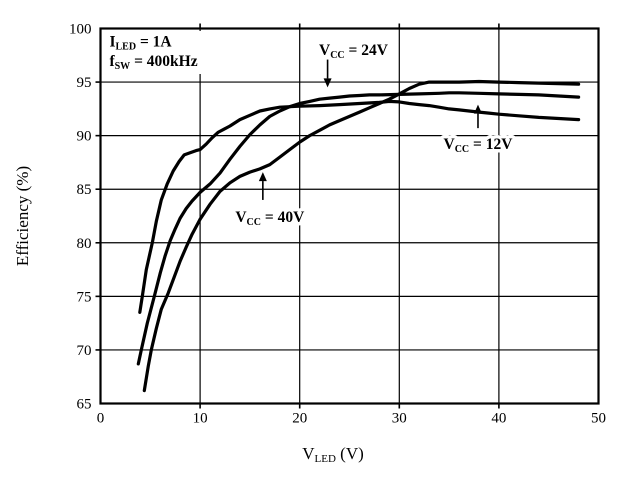 The height and width of the screenshot is (480, 629). Describe the element at coordinates (479, 145) in the screenshot. I see `series-label-2: VCC = 12V` at that location.